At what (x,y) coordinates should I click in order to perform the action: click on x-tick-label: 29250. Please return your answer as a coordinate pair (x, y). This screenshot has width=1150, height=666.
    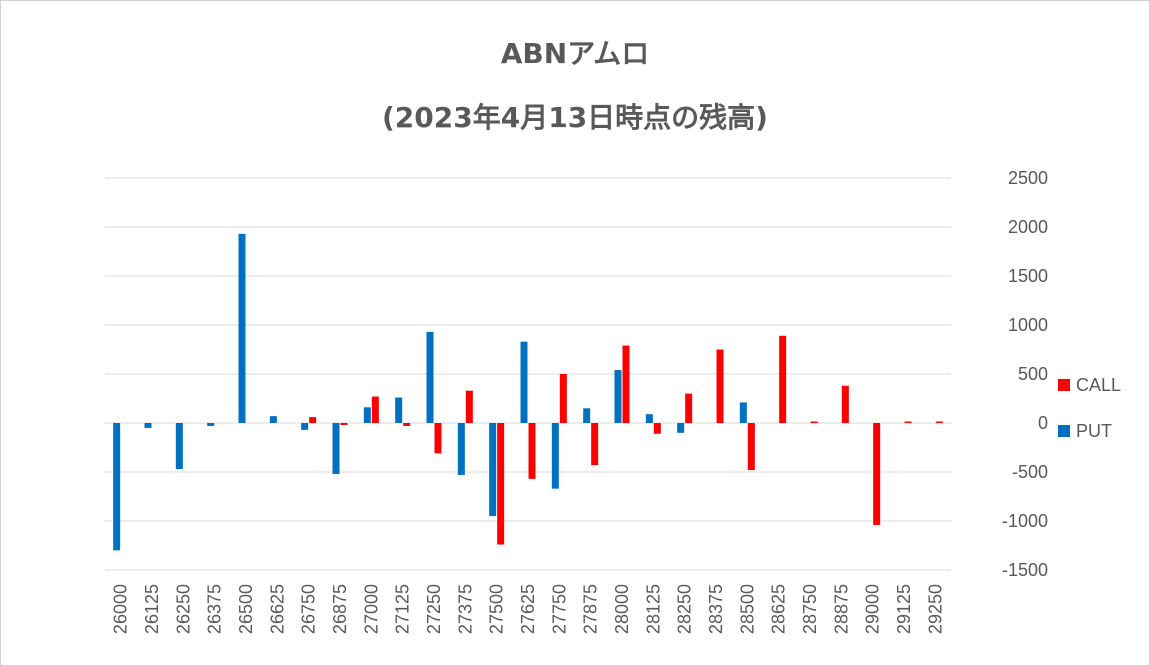
    Looking at the image, I should click on (935, 609).